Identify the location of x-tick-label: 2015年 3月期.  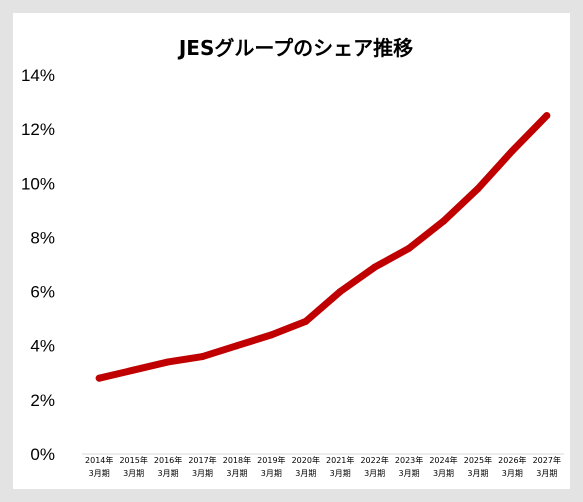
(133, 466).